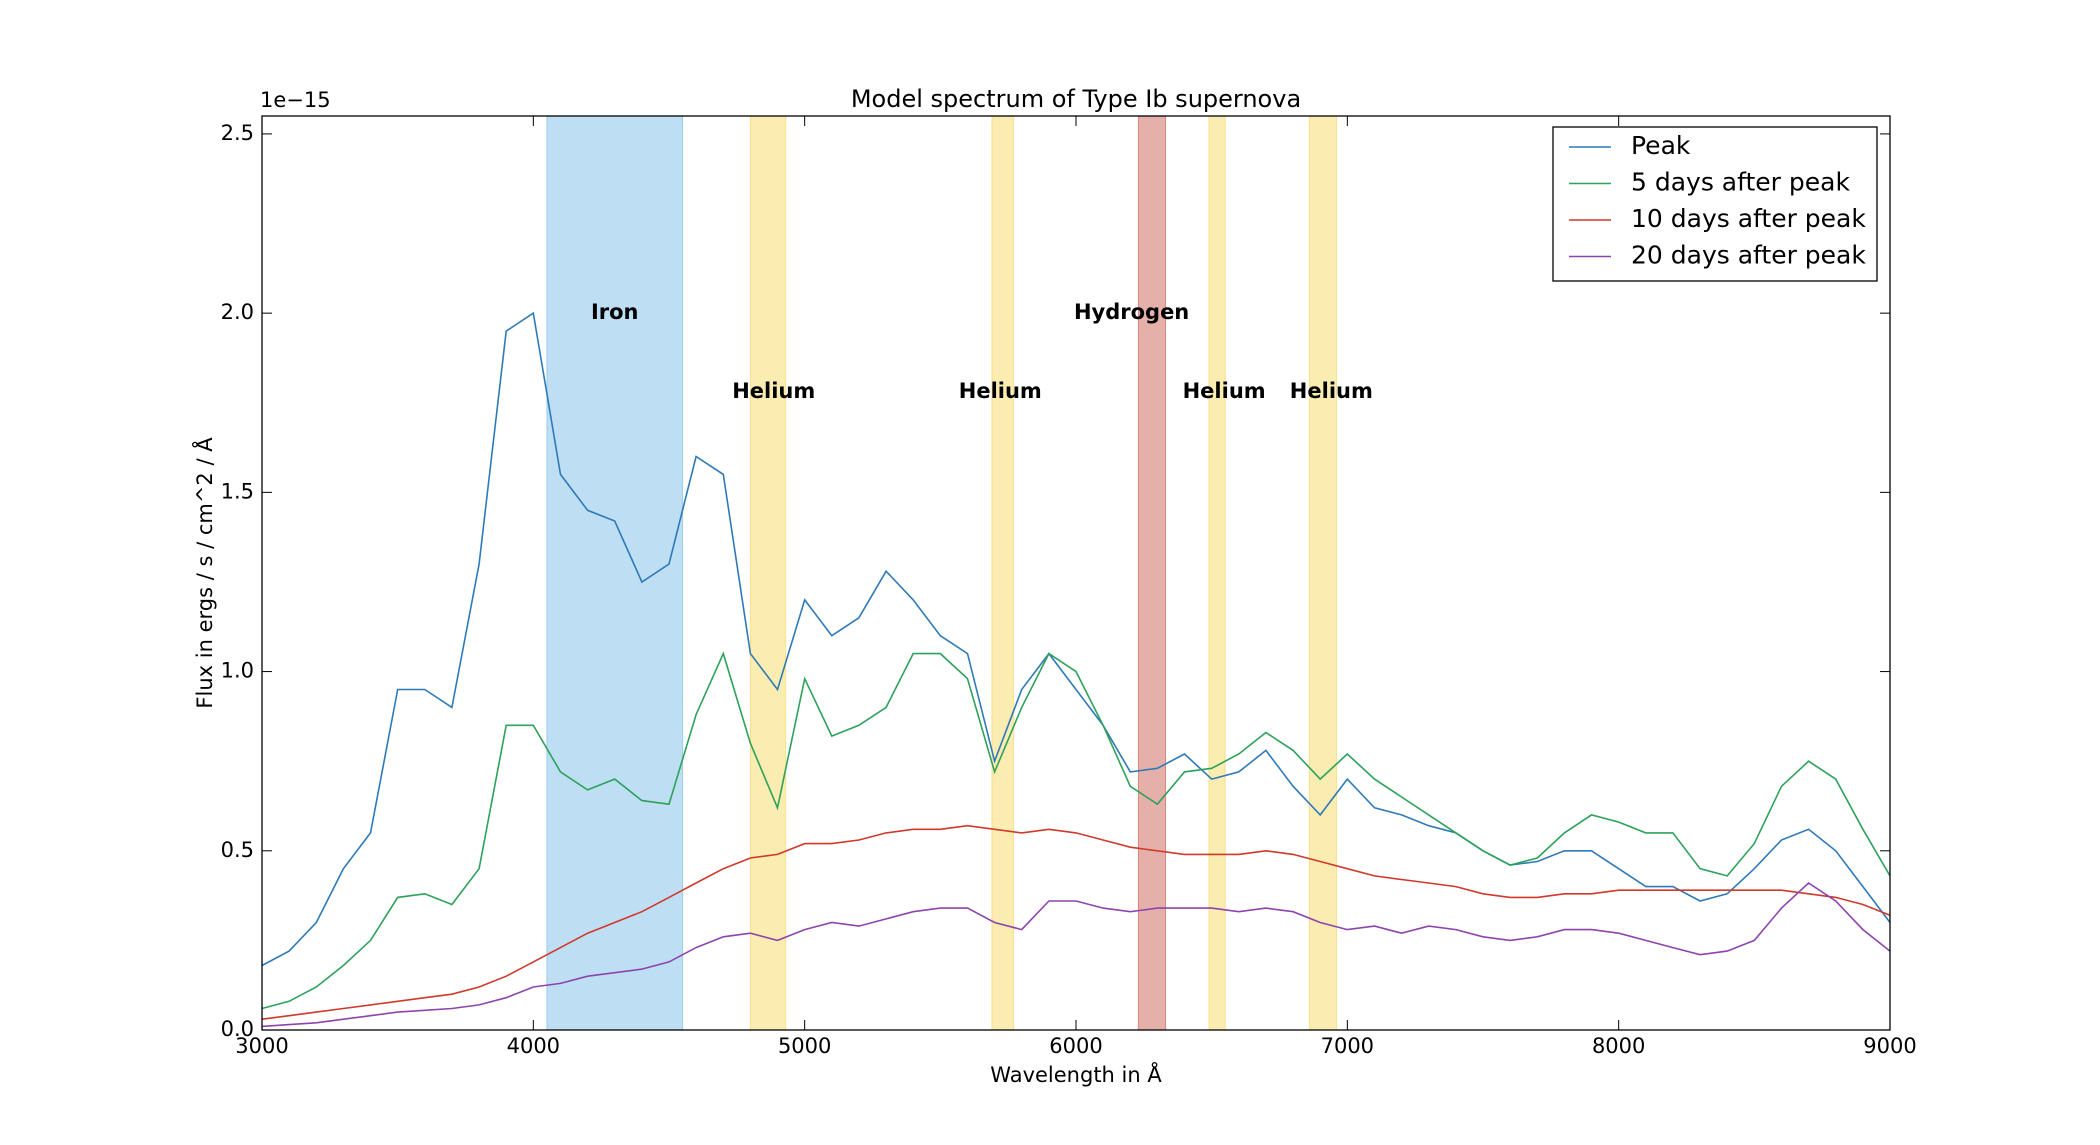 The height and width of the screenshot is (1145, 2100). I want to click on y-tick-label: 0.0, so click(237, 1029).